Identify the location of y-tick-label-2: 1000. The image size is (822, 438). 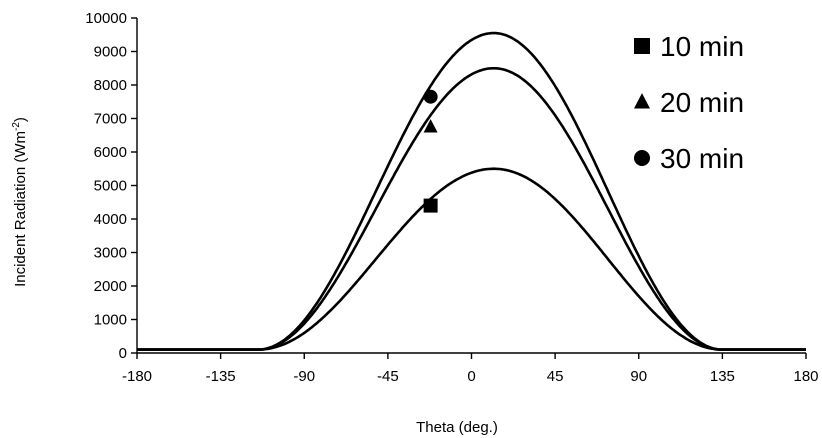
(110, 320).